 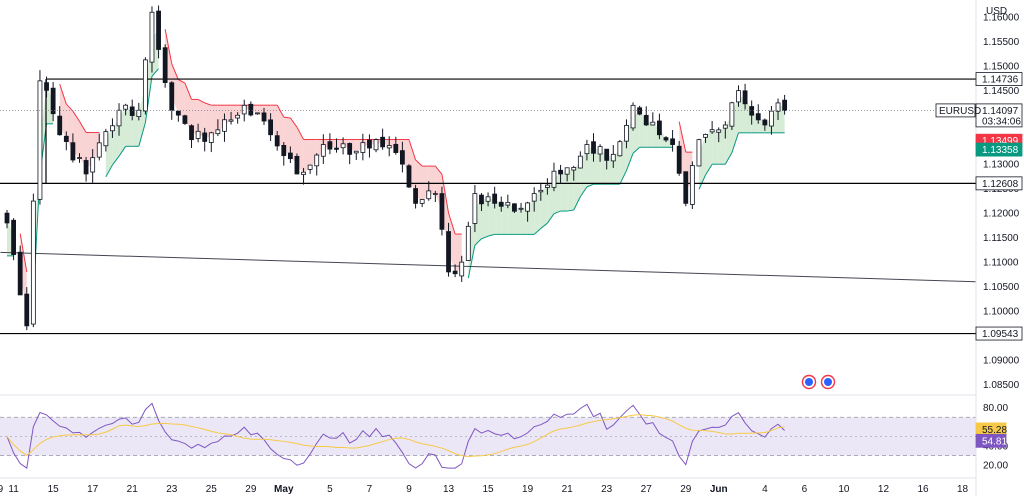 What do you see at coordinates (1001, 214) in the screenshot?
I see `price-tick-label: 1.12000` at bounding box center [1001, 214].